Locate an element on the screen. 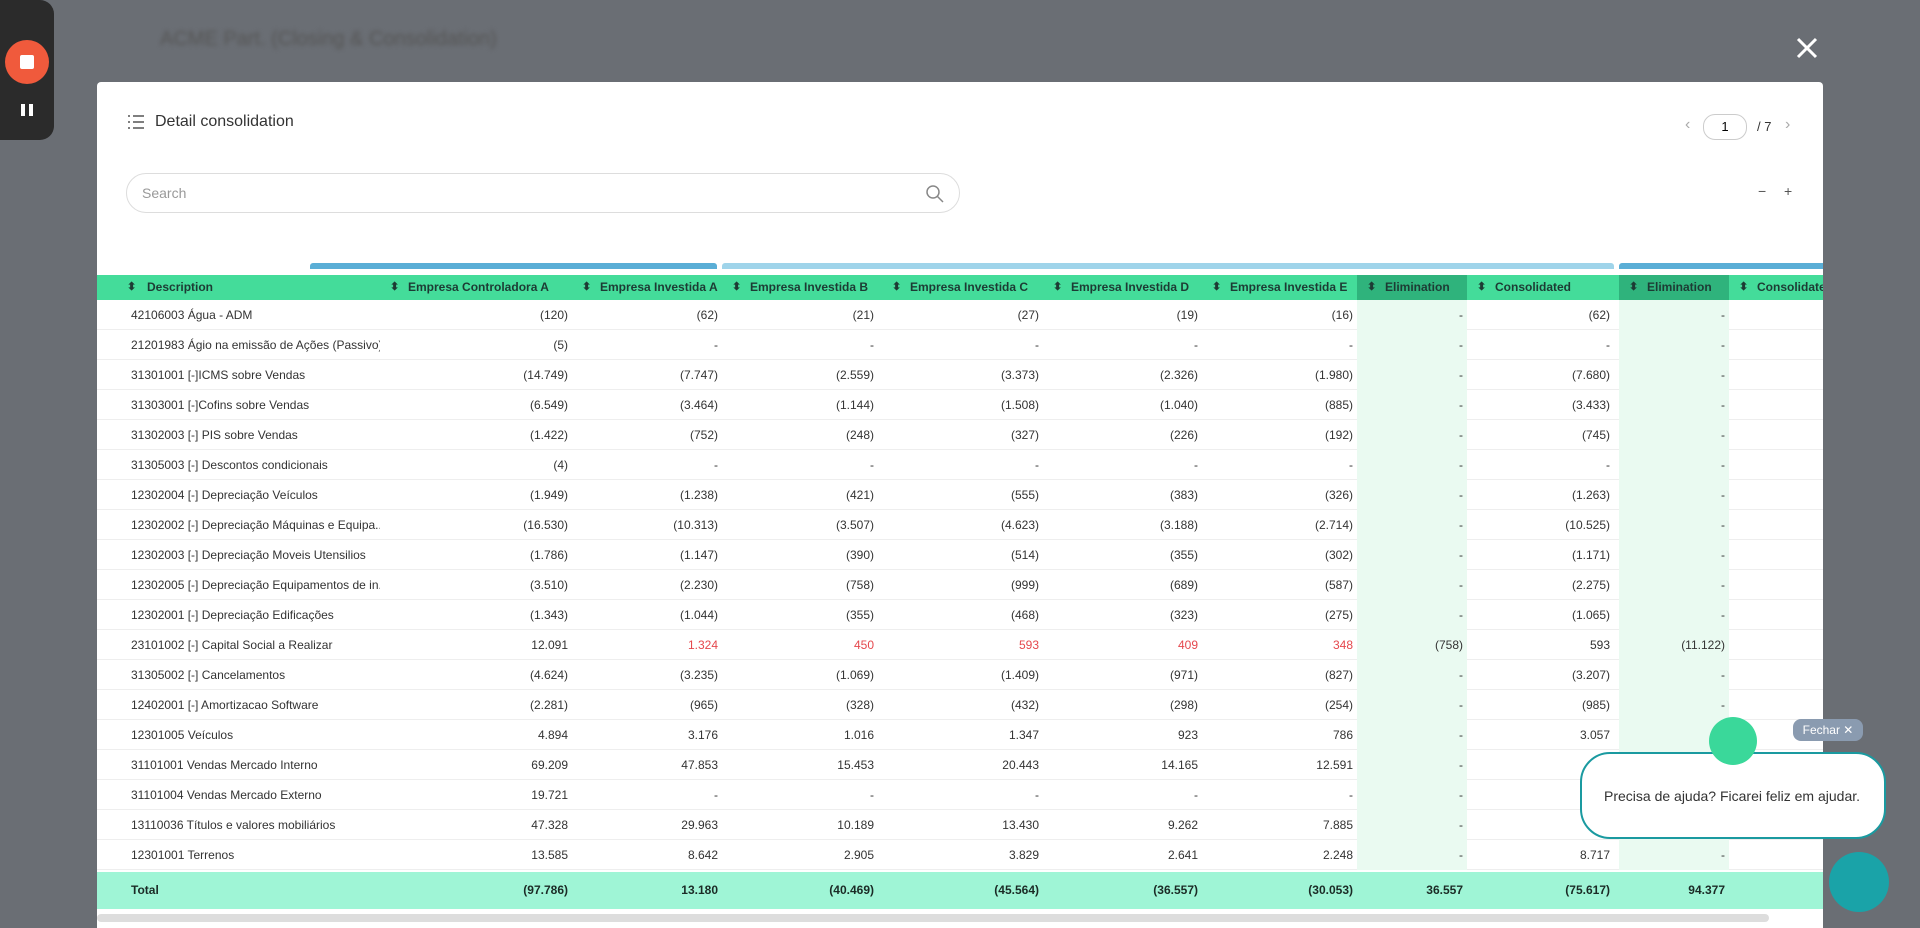  total-cell: (97.786) is located at coordinates (545, 890).